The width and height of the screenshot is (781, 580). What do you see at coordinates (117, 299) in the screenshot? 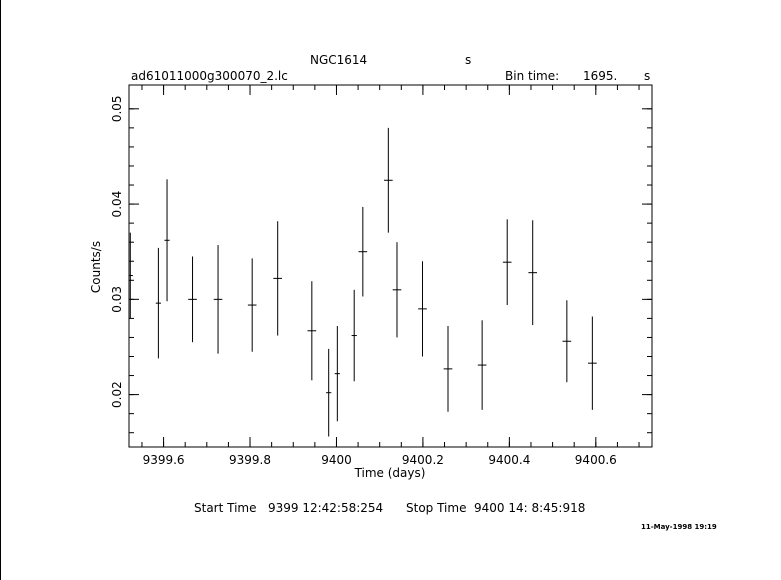
I see `y-tick-label: 0.03` at bounding box center [117, 299].